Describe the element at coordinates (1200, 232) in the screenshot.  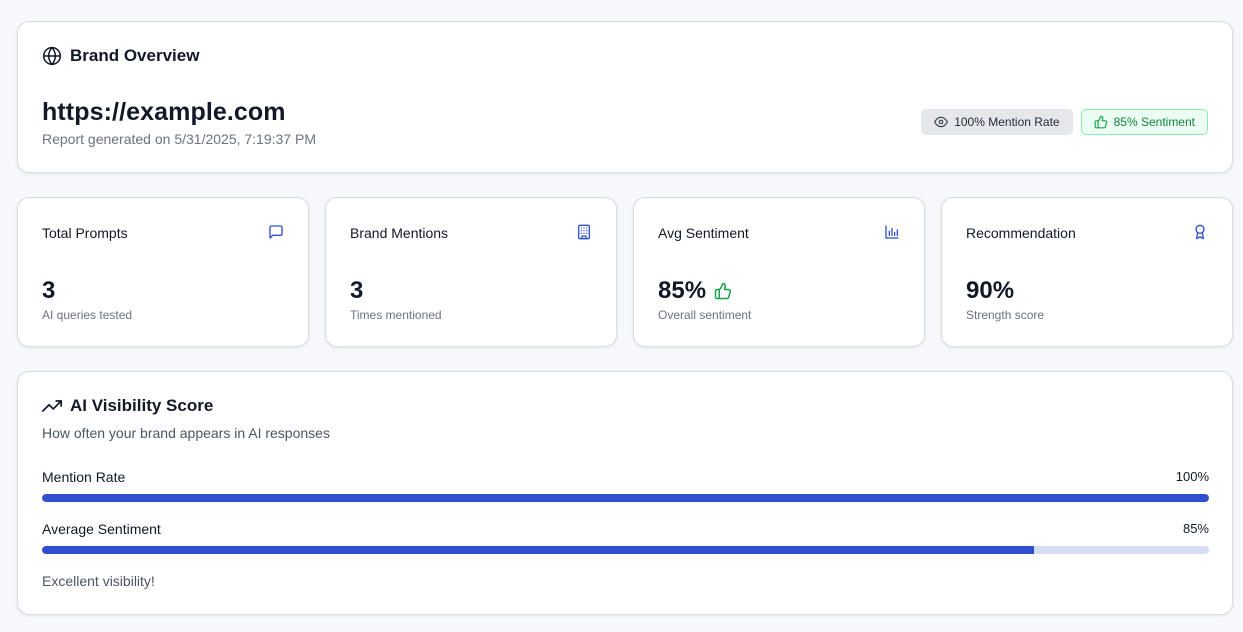
I see `award-icon` at that location.